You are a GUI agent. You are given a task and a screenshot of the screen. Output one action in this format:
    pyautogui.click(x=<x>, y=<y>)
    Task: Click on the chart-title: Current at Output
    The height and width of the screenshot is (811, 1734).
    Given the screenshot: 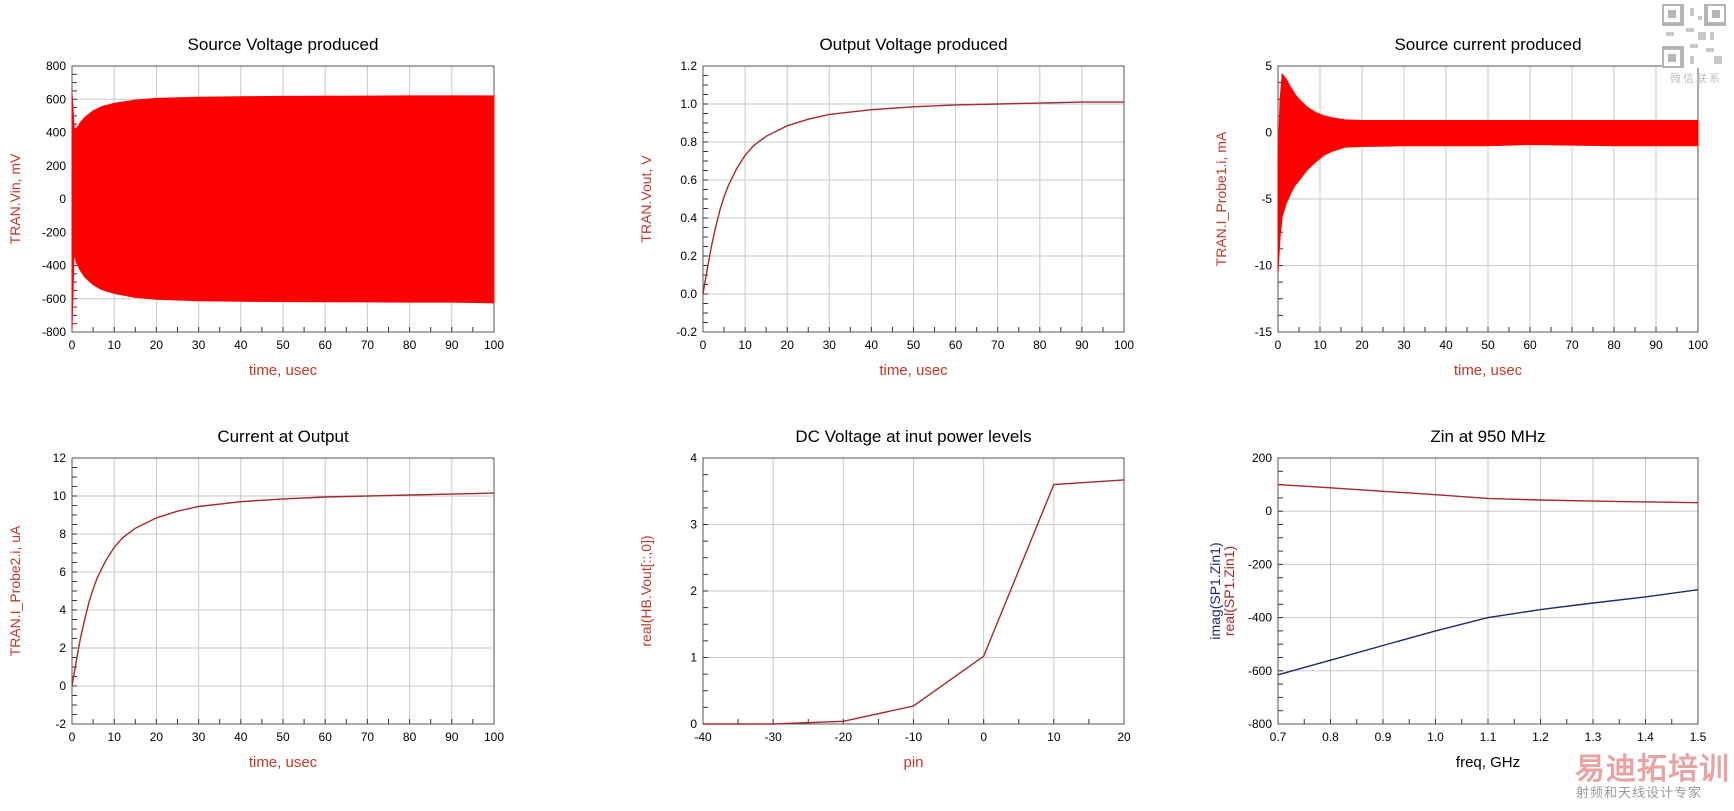 What is the action you would take?
    pyautogui.click(x=283, y=436)
    